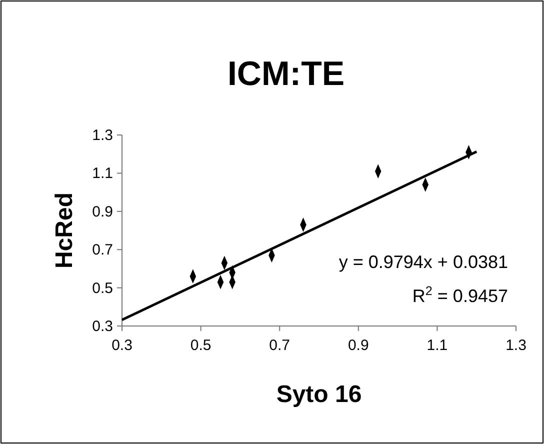 This screenshot has height=444, width=544. What do you see at coordinates (286, 74) in the screenshot?
I see `chart-title: ICM:TE` at bounding box center [286, 74].